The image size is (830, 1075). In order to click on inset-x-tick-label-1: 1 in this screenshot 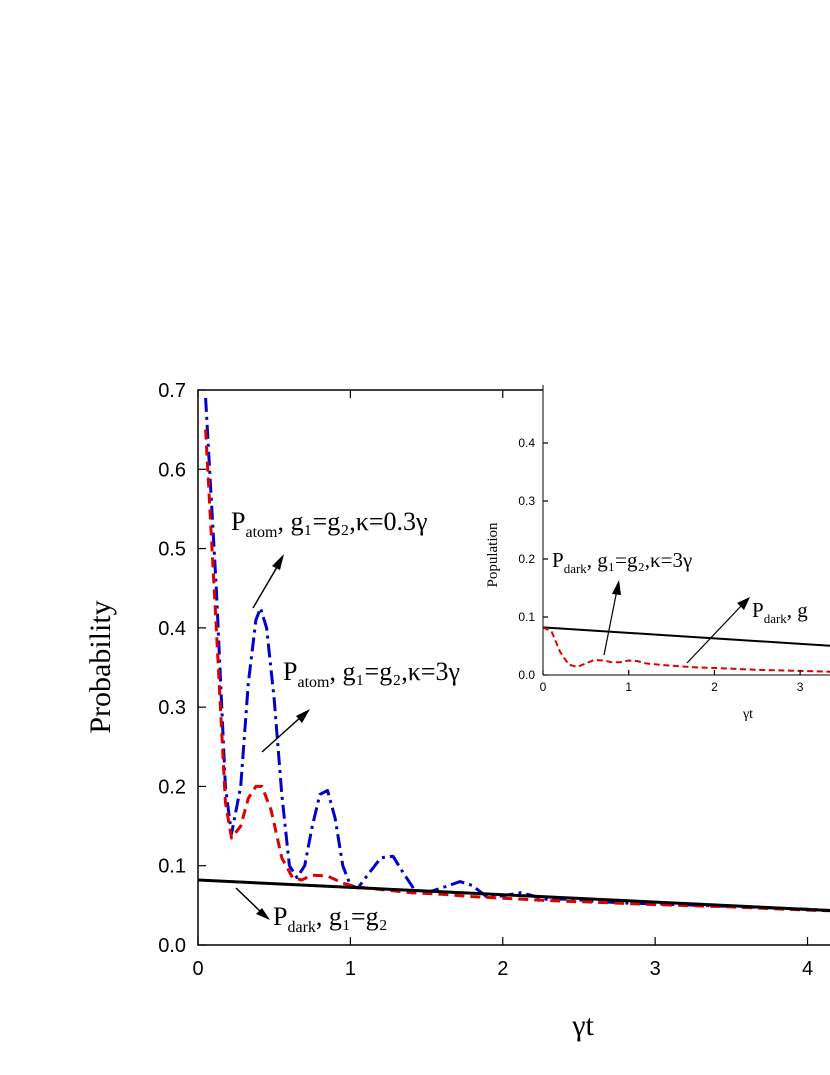, I will do `click(628, 687)`.